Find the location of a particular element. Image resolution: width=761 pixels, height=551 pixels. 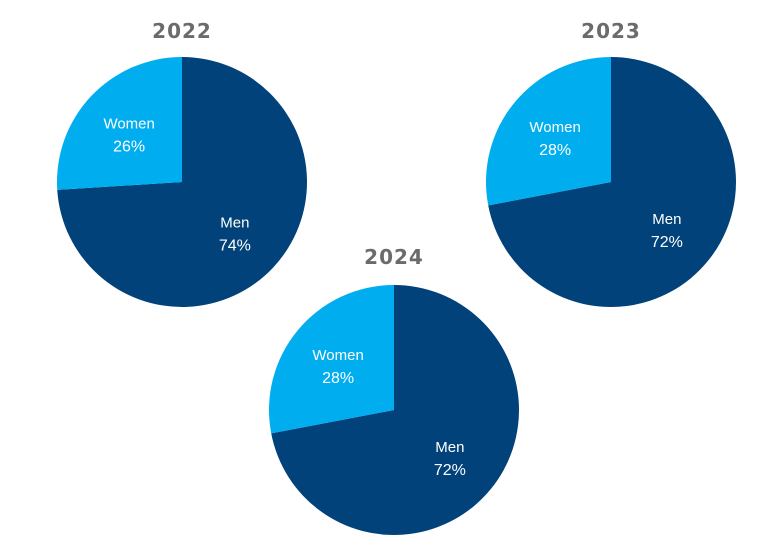

chart-title: 2022 is located at coordinates (182, 31).